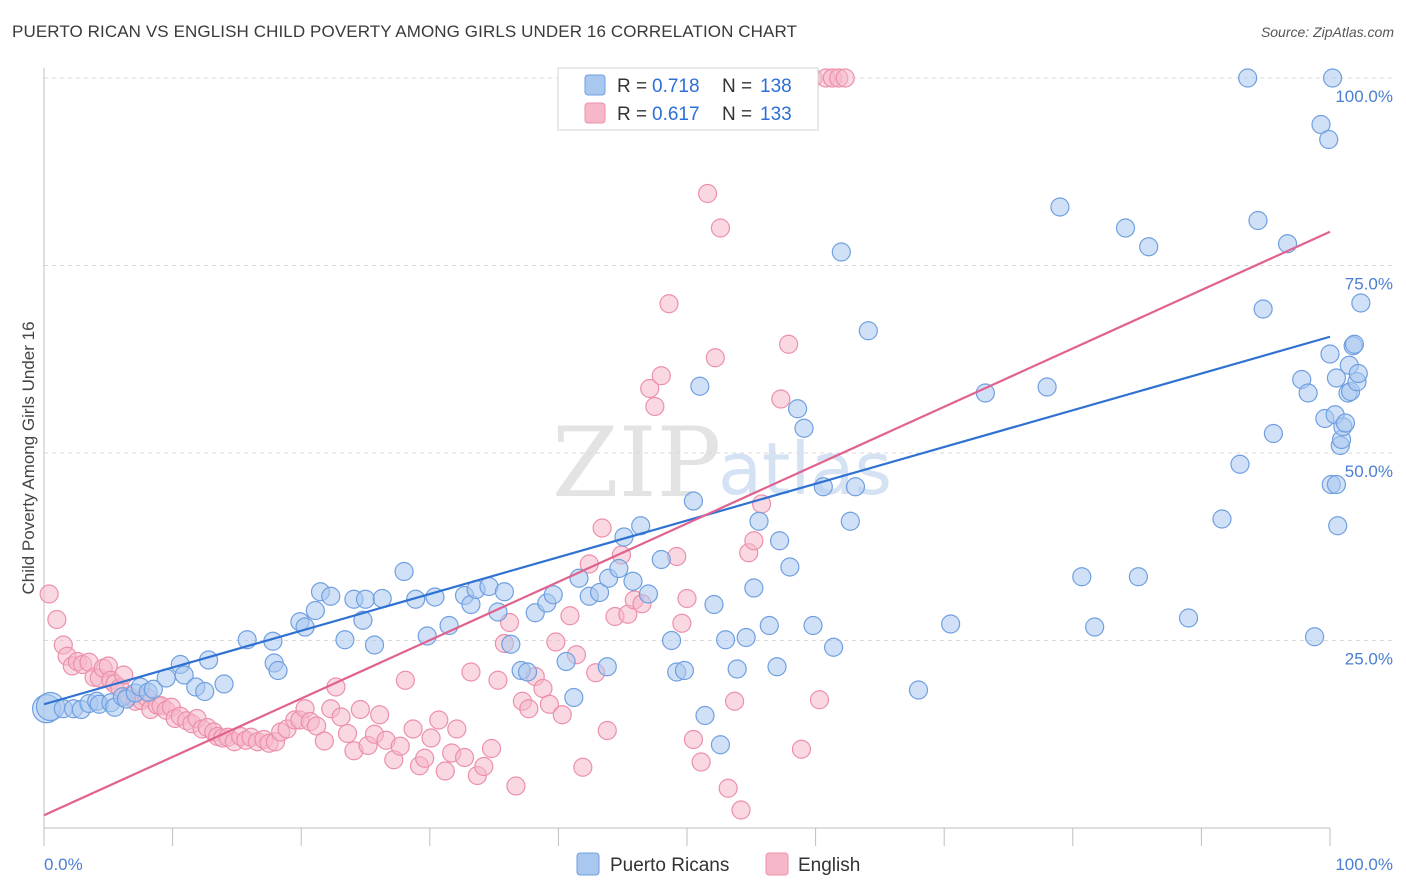 This screenshot has width=1406, height=892. I want to click on y-tick-label-50: 50.0%, so click(1369, 471).